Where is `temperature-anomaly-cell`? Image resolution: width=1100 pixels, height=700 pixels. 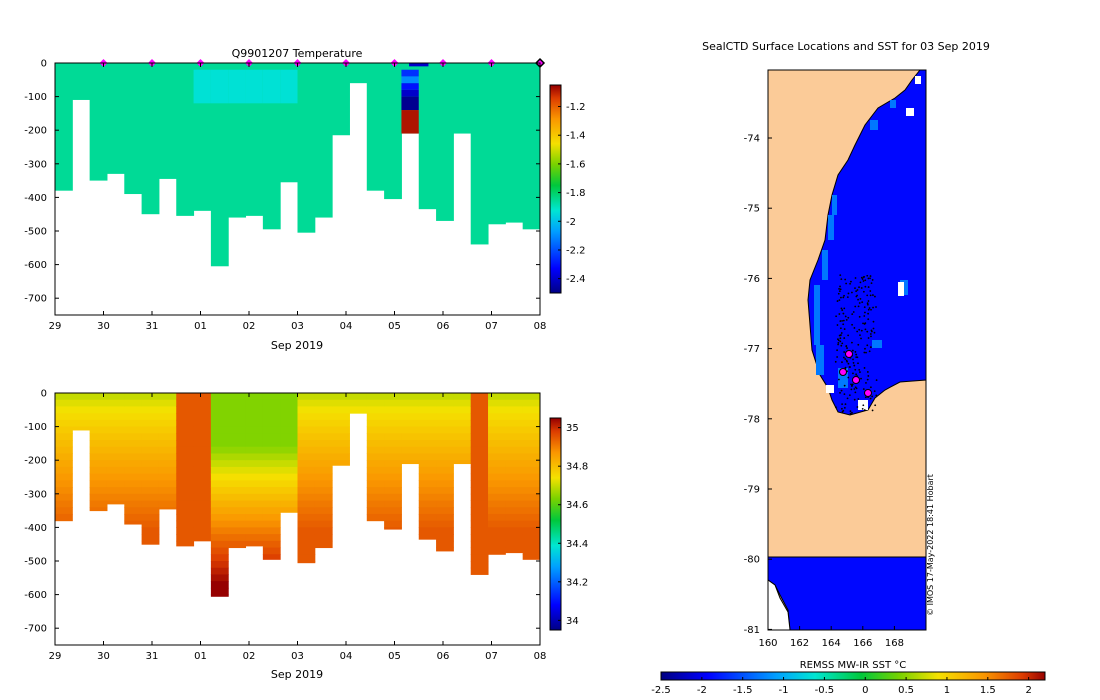
temperature-anomaly-cell is located at coordinates (410, 122).